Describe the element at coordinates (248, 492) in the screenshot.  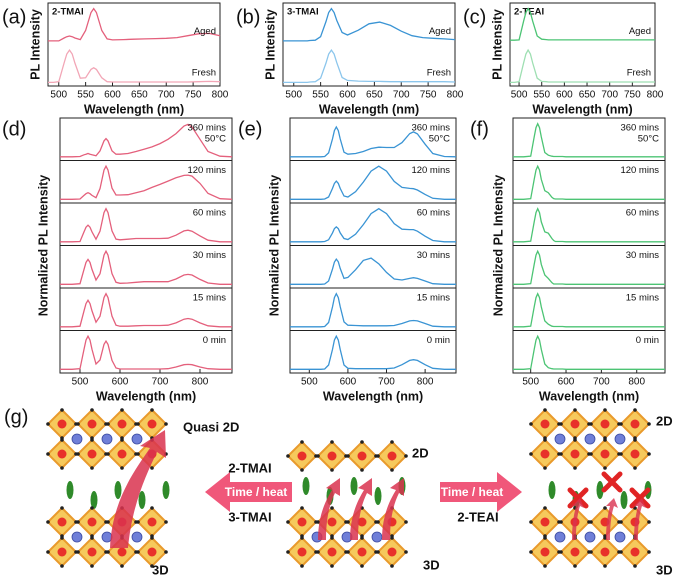
I see `arrow` at that location.